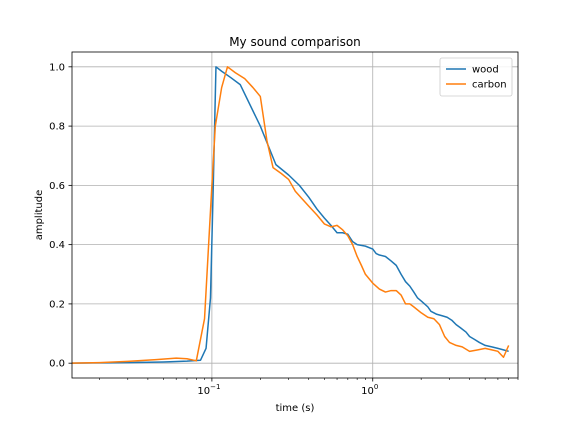  Describe the element at coordinates (57, 67) in the screenshot. I see `y-tick-label: 1.0` at that location.